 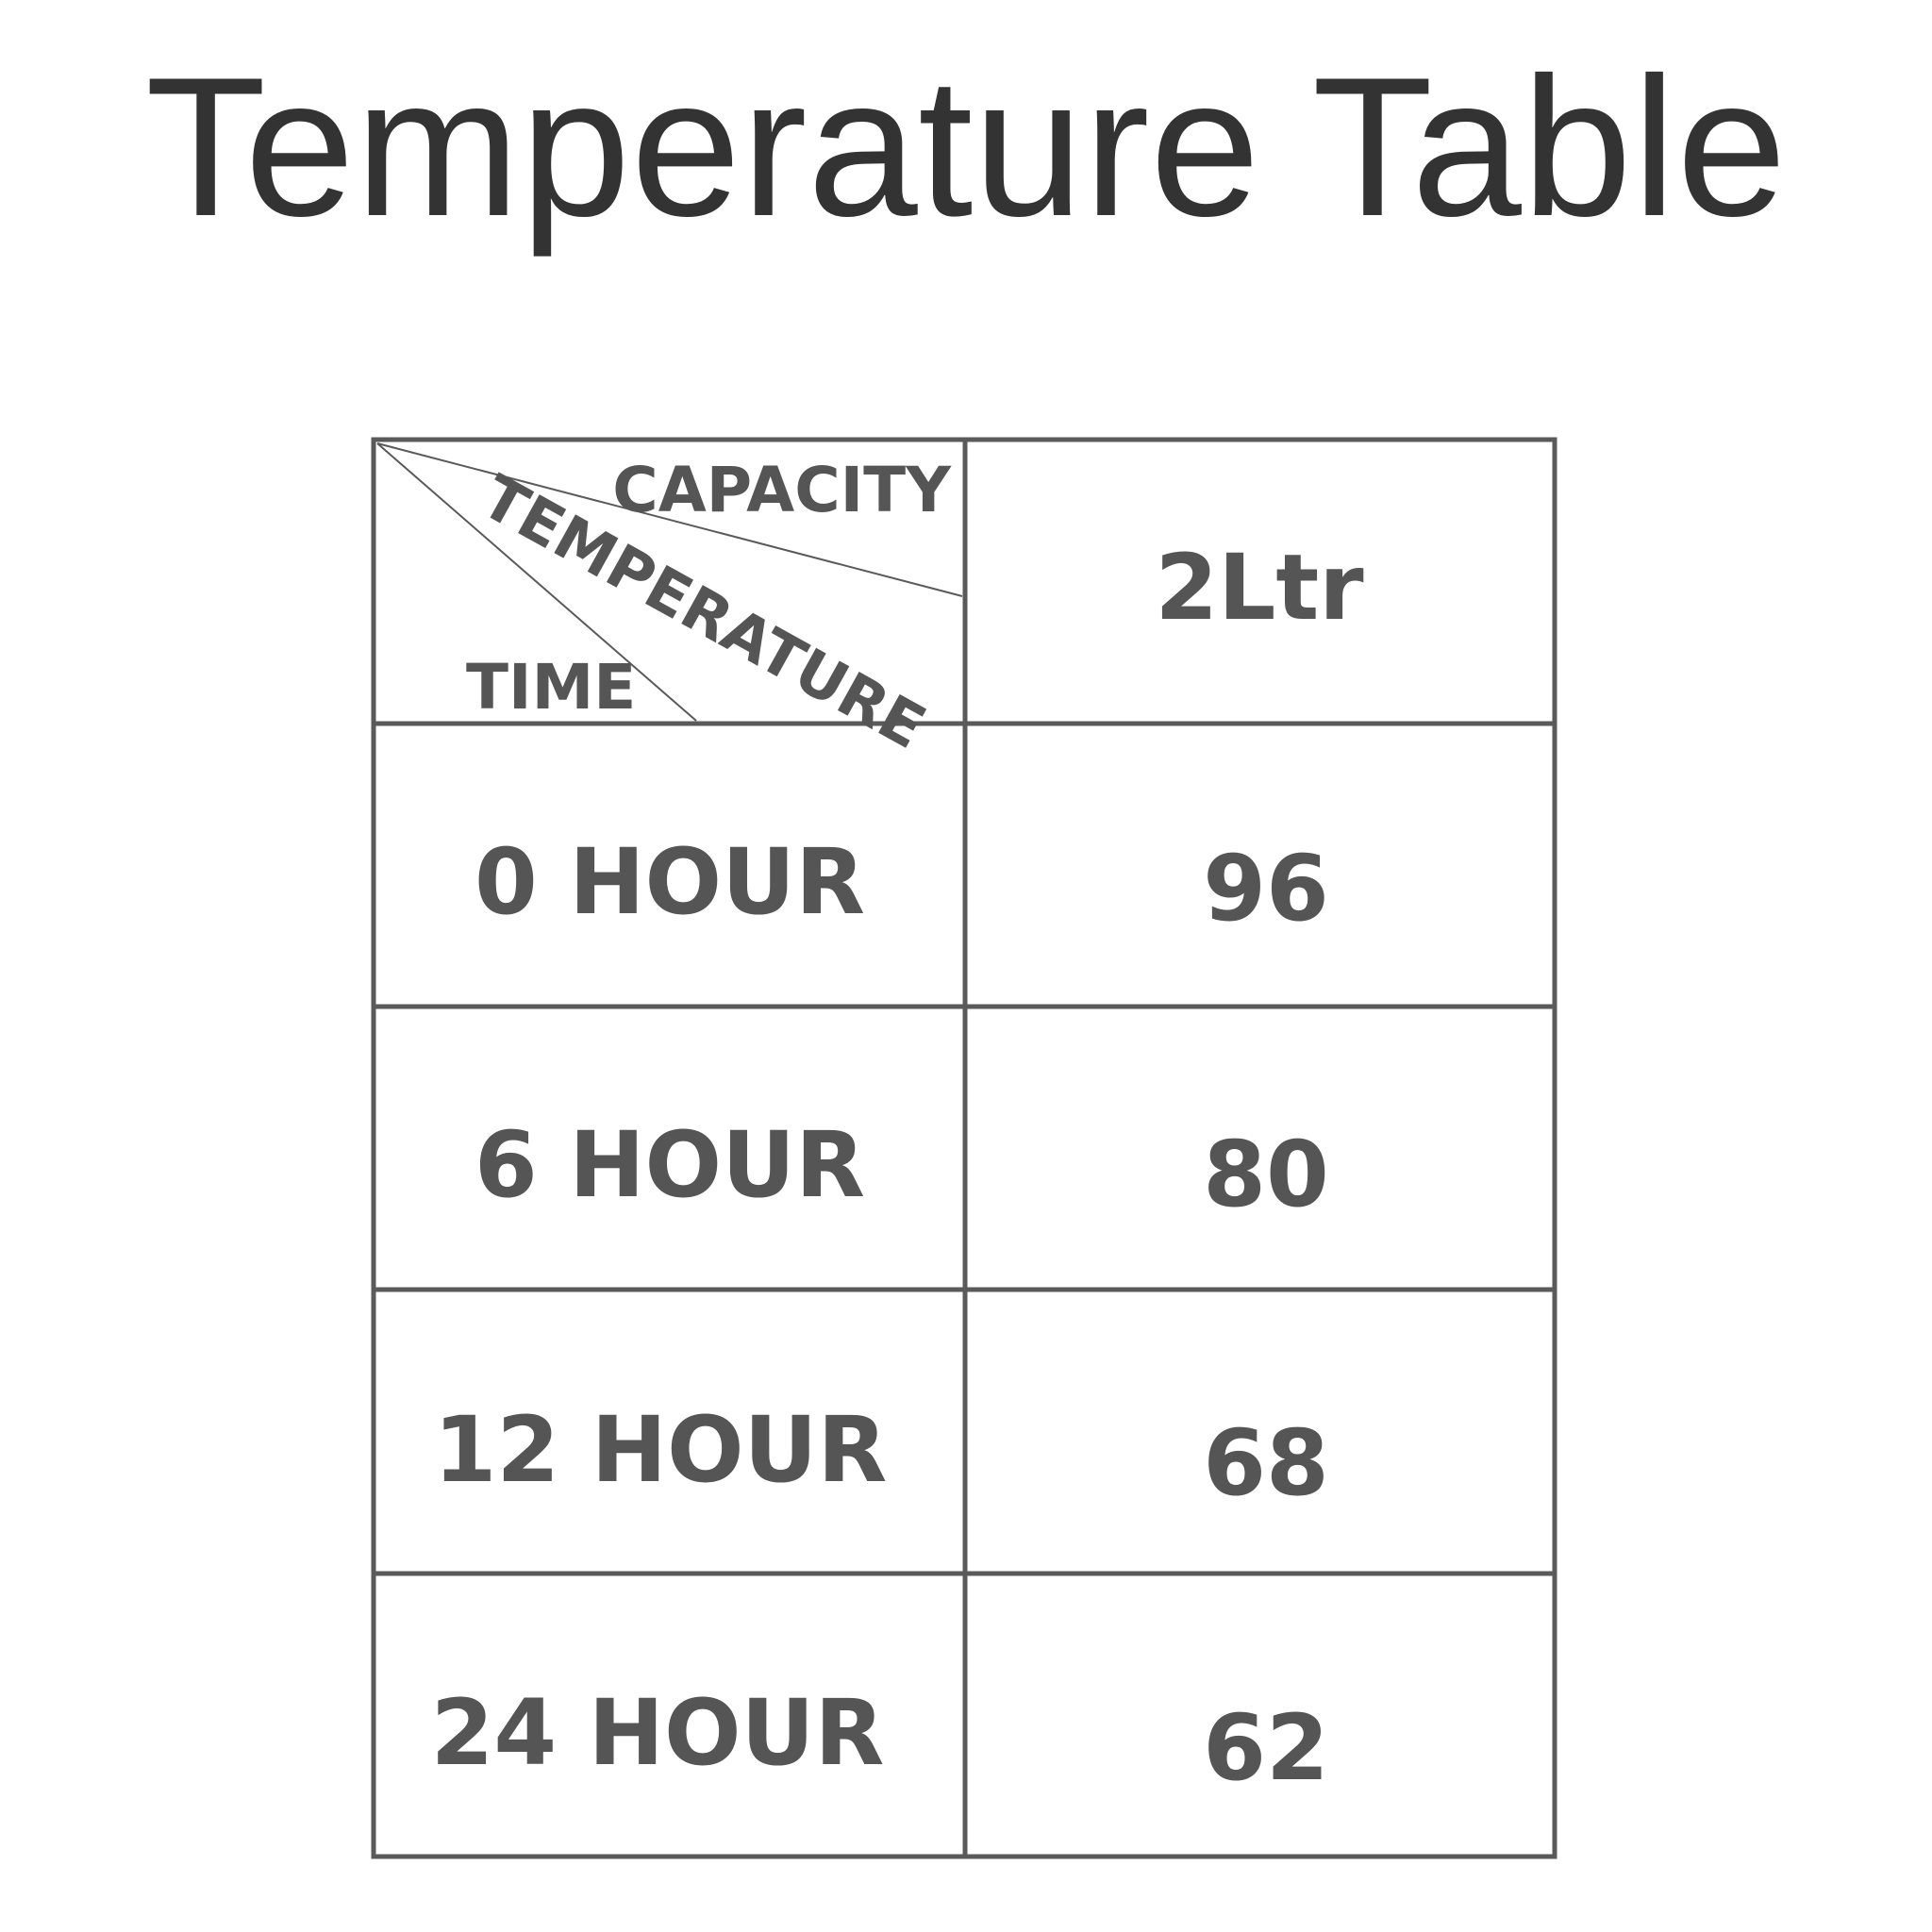 I want to click on corner-diagonal-upper, so click(x=670, y=519).